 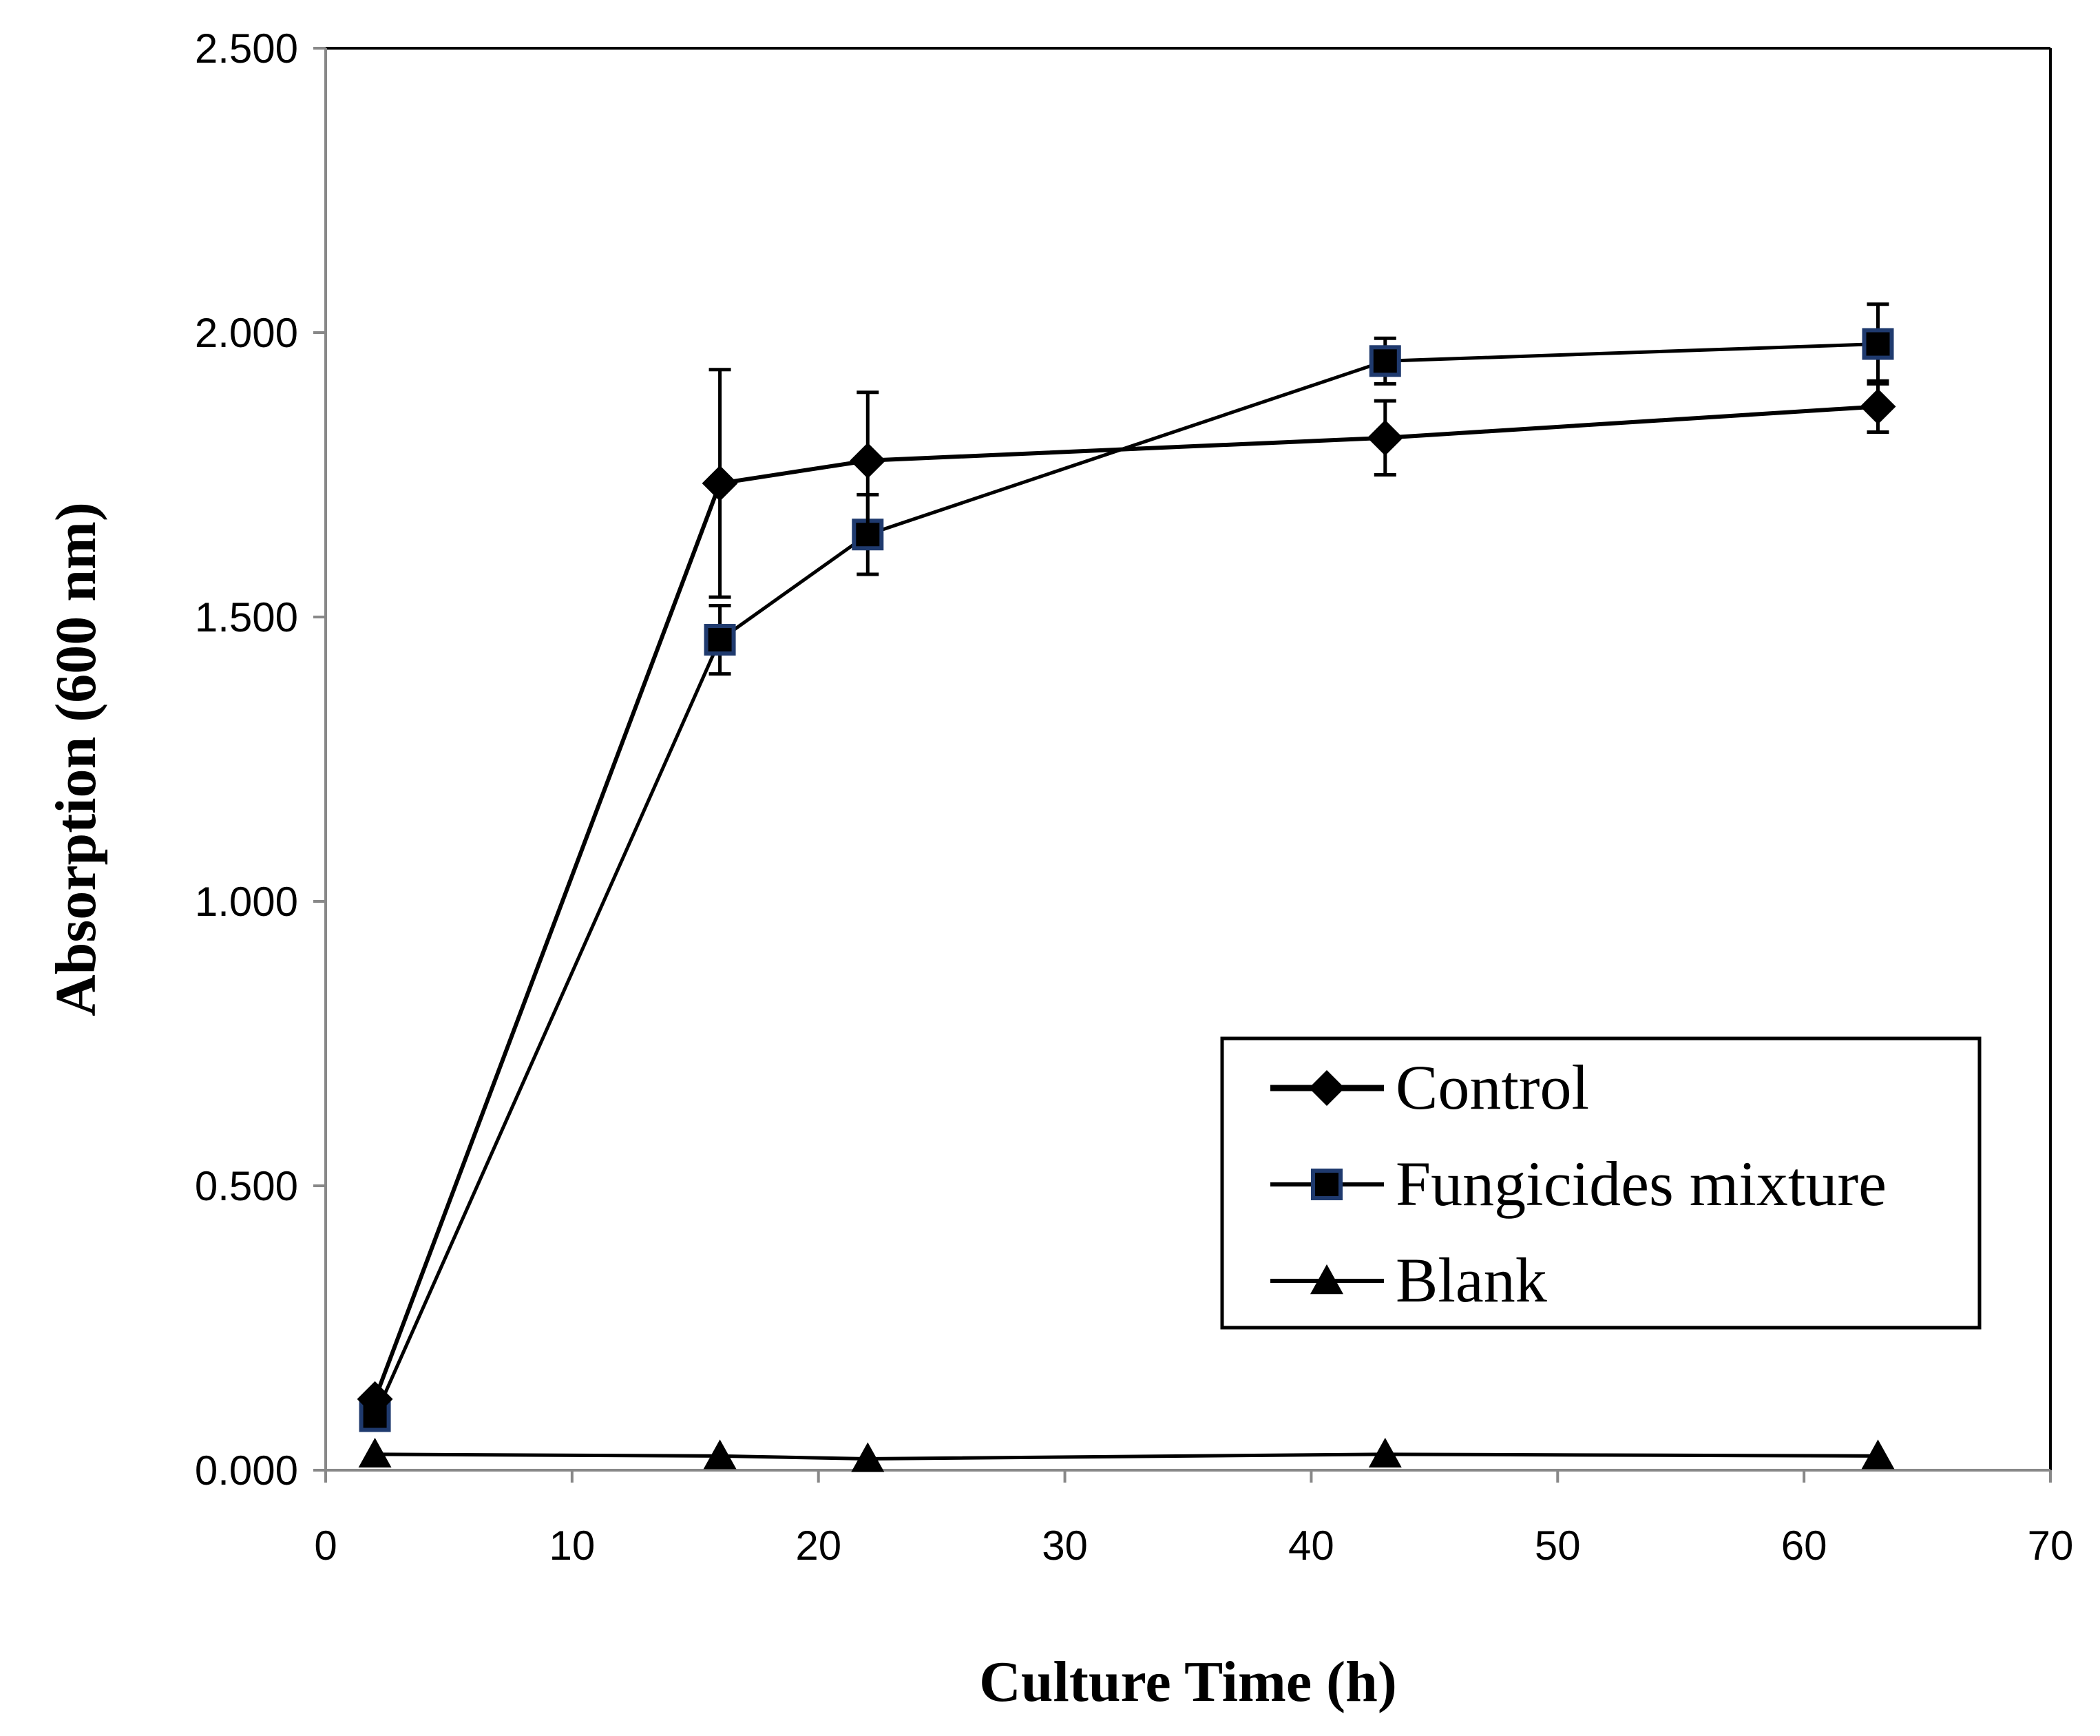 What do you see at coordinates (246, 617) in the screenshot?
I see `y-tick-label: 1.500` at bounding box center [246, 617].